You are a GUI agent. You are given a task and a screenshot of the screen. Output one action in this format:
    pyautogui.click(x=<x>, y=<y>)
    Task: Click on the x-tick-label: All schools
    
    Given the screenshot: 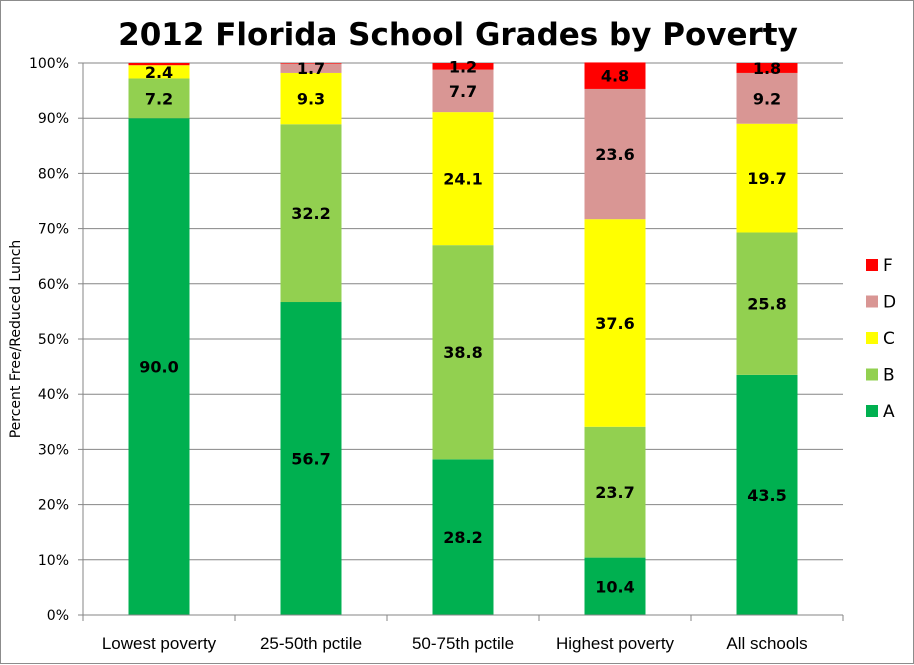 What is the action you would take?
    pyautogui.click(x=766, y=643)
    